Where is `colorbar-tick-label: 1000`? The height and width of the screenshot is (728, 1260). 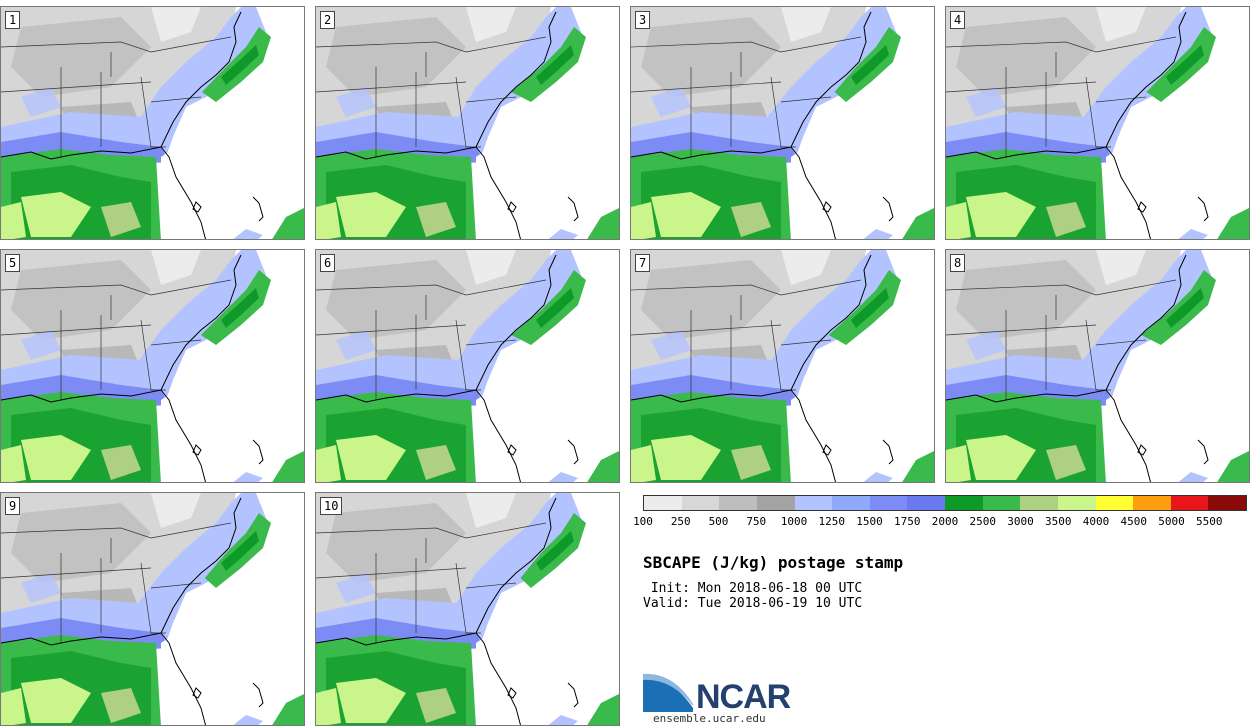 colorbar-tick-label: 1000 is located at coordinates (794, 521).